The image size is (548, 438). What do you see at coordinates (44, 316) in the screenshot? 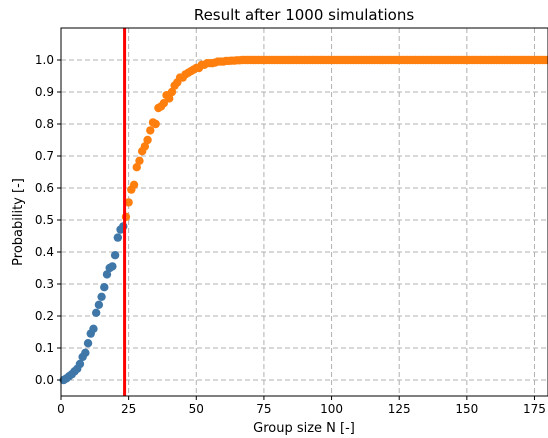
I see `y-tick-label: 0.2` at bounding box center [44, 316].